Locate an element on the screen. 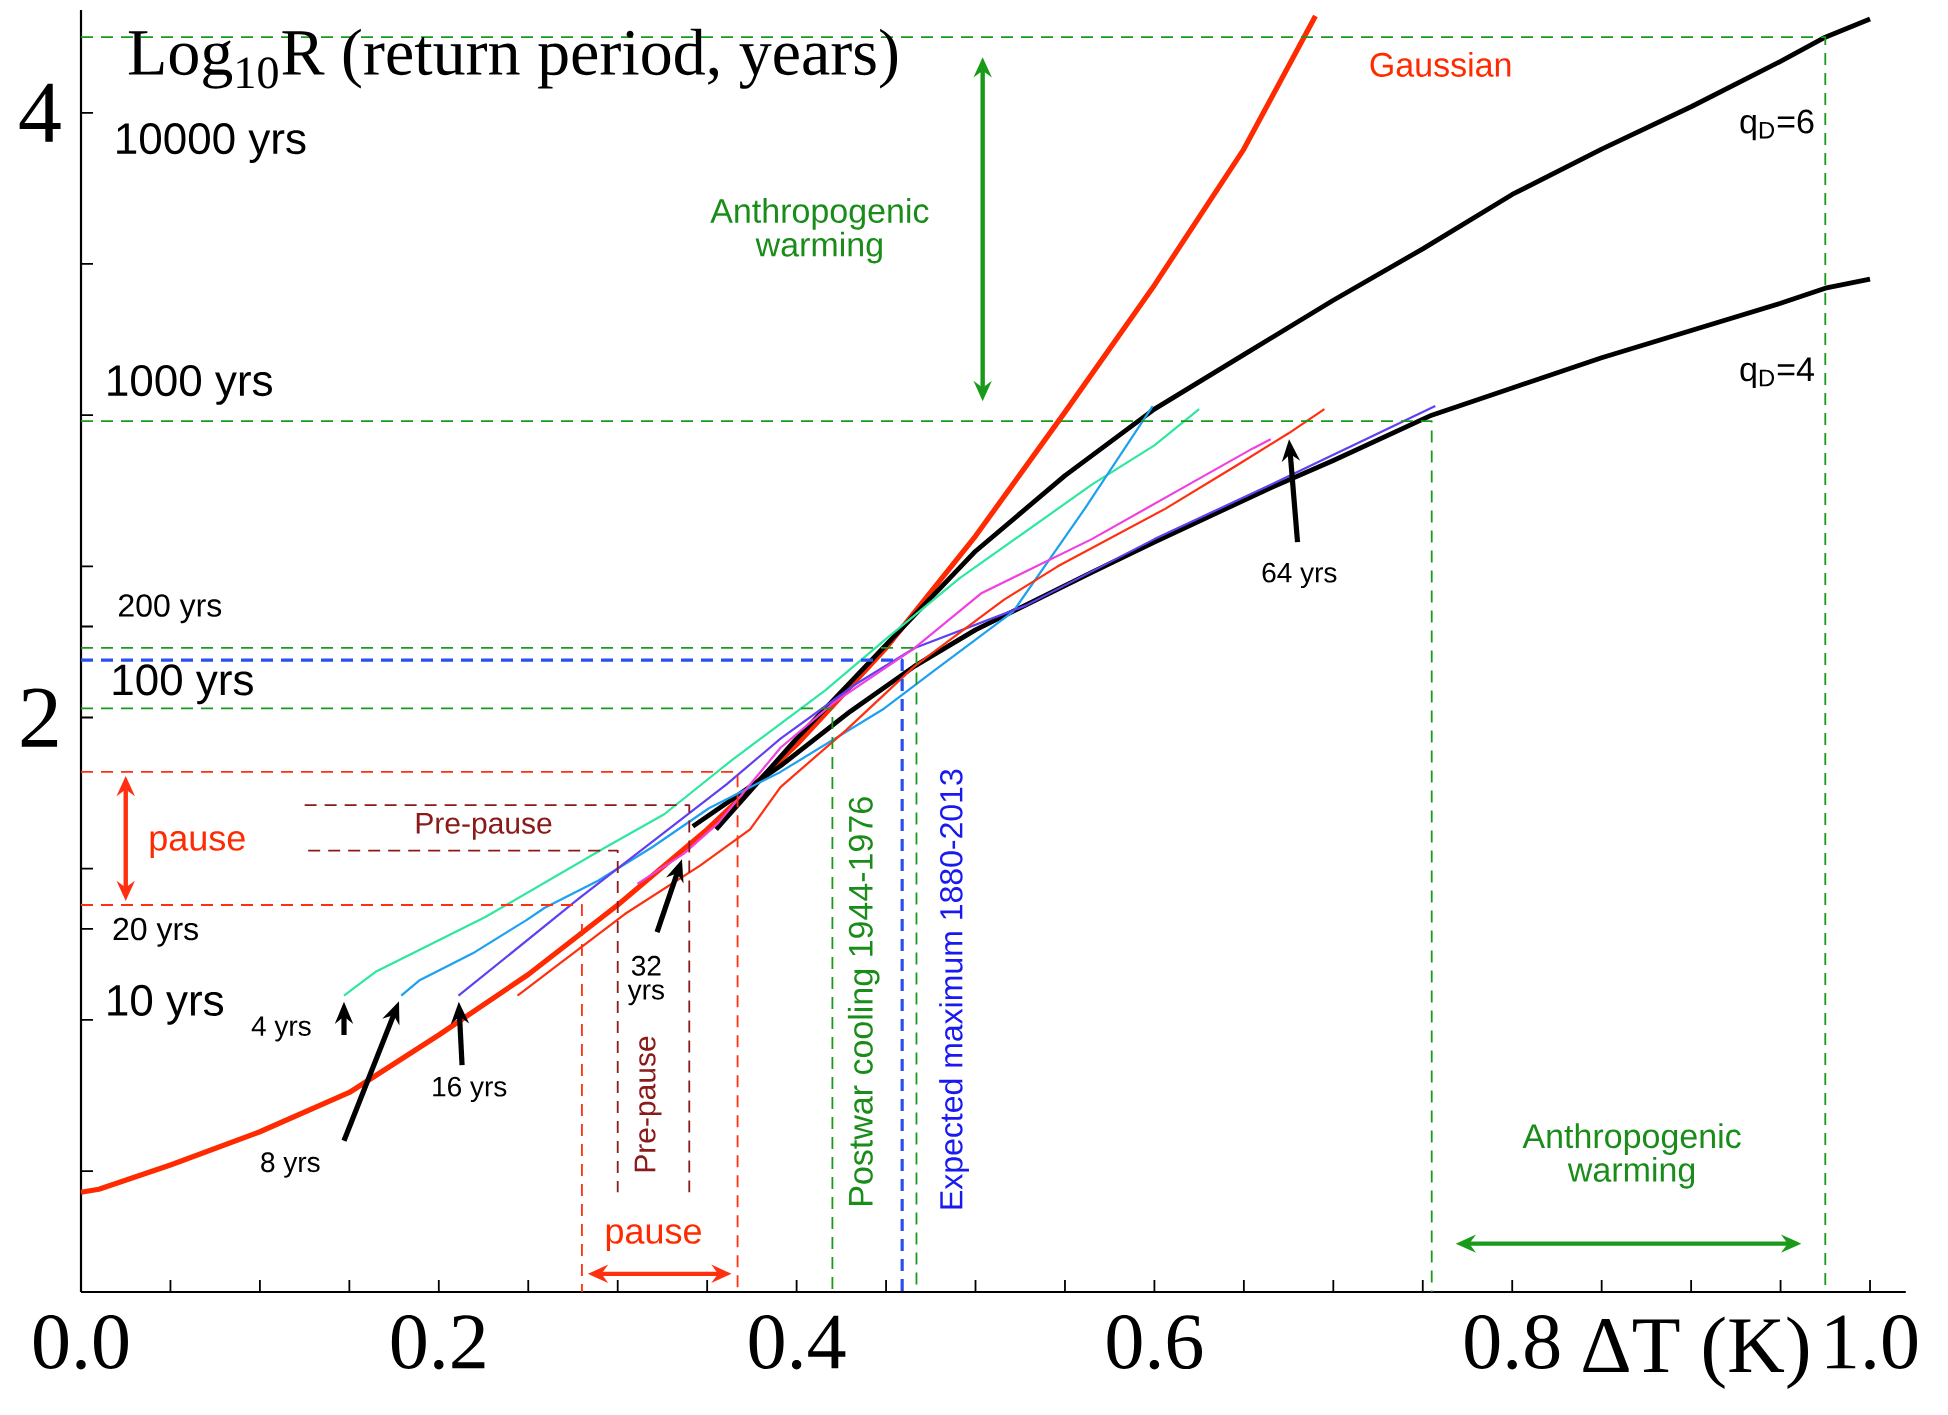 The height and width of the screenshot is (1415, 1948). annotation: 32 yrs is located at coordinates (645, 980).